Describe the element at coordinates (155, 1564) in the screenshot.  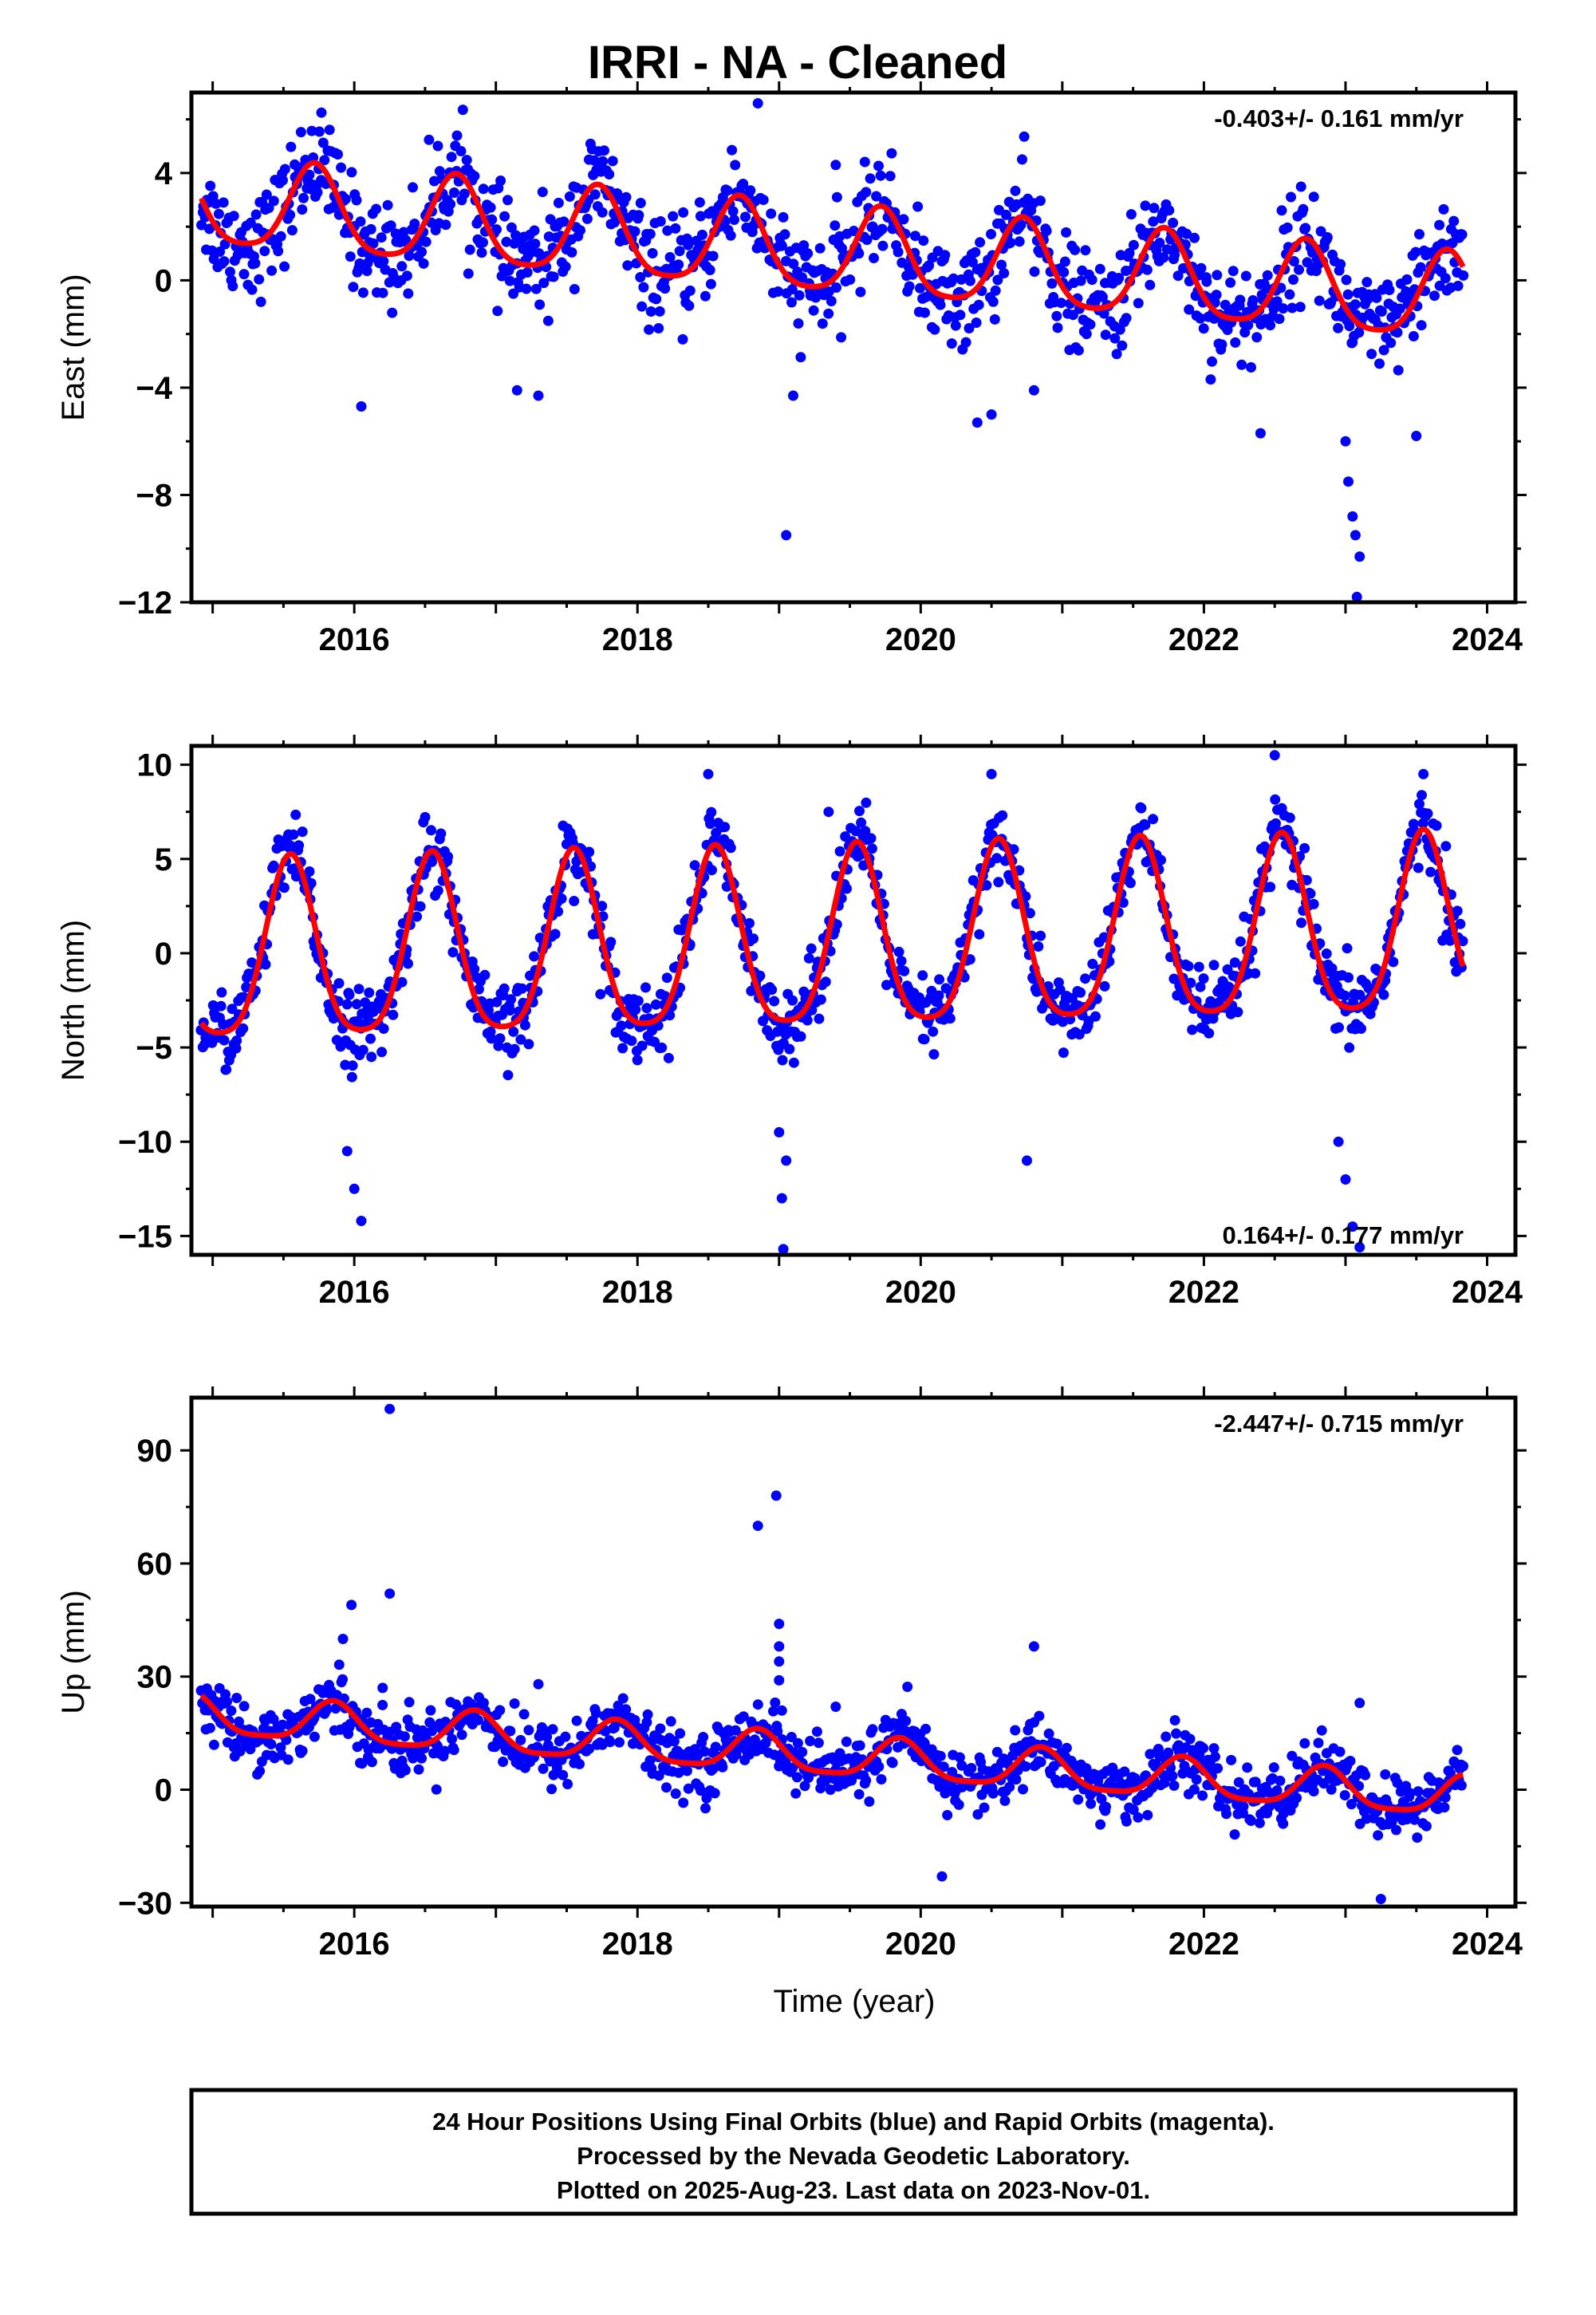
I see `y-tick-label: 60` at that location.